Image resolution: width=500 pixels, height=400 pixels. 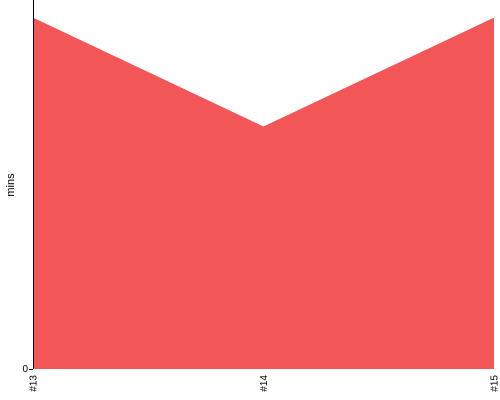 I want to click on x-ticks: #13 #14 #15, so click(x=264, y=383).